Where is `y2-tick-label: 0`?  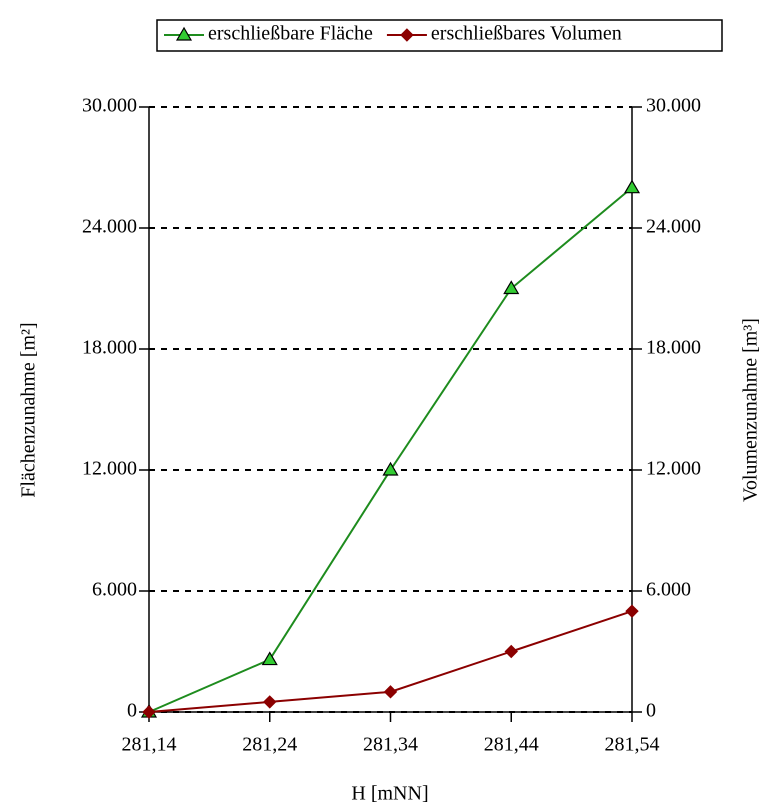 y2-tick-label: 0 is located at coordinates (651, 711).